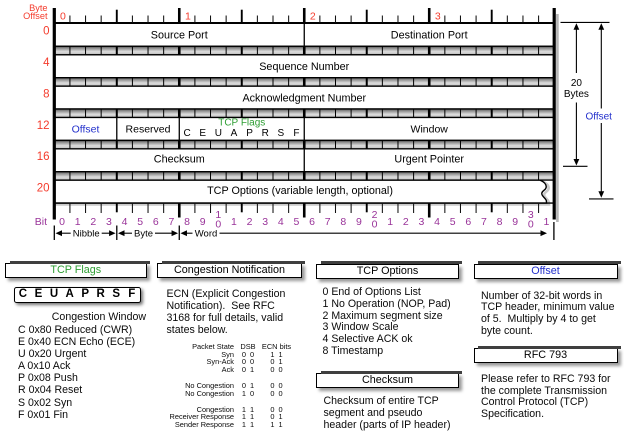 The height and width of the screenshot is (440, 624). I want to click on svg-text: E, so click(202, 133).